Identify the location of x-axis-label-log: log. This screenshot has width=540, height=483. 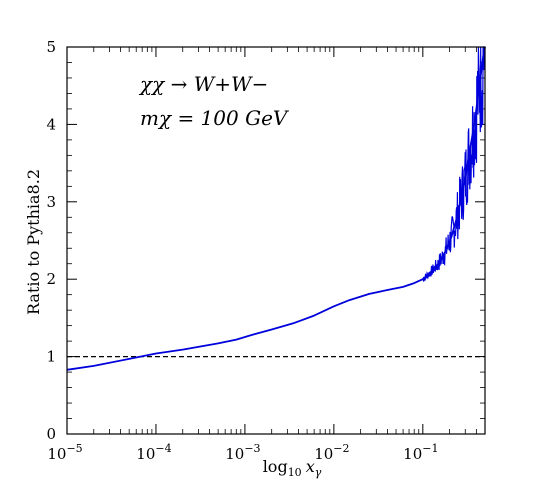
(275, 466).